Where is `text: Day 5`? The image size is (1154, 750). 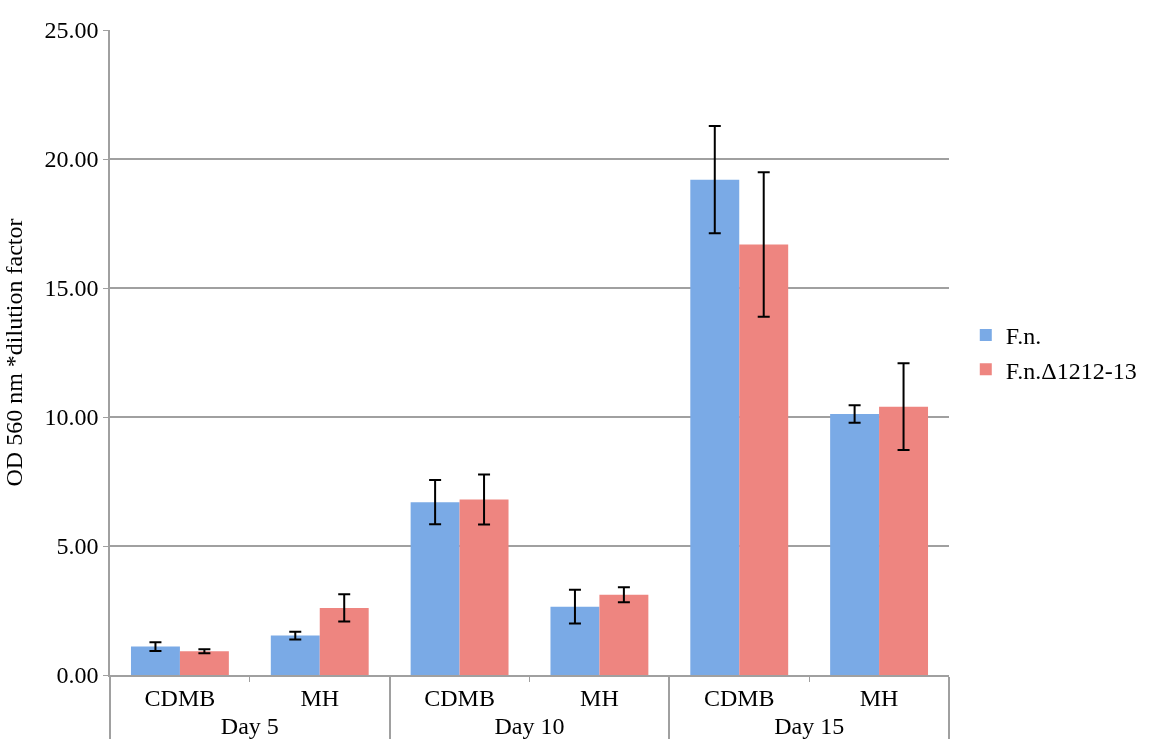
text: Day 5 is located at coordinates (249, 725).